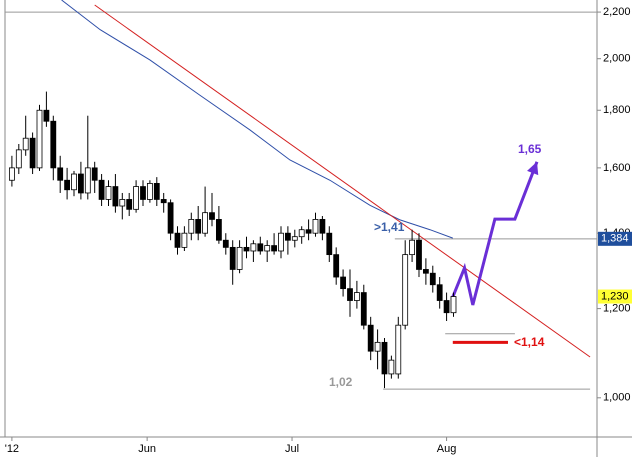 The height and width of the screenshot is (457, 632). I want to click on y-tick-label: 1,000, so click(617, 398).